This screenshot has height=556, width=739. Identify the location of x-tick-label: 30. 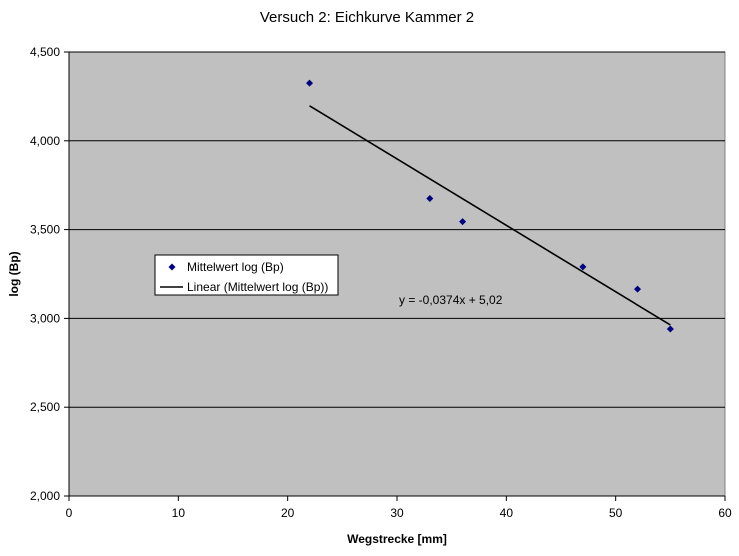
(397, 513).